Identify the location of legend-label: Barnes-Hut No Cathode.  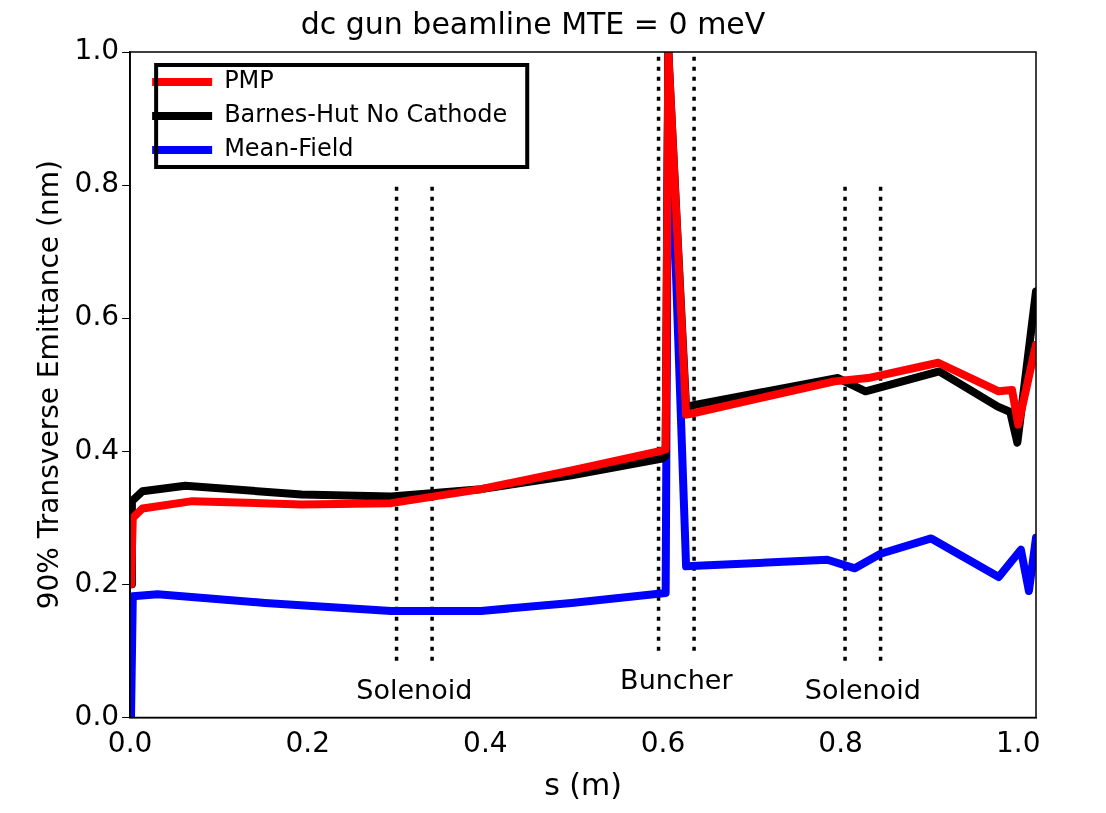
(366, 114).